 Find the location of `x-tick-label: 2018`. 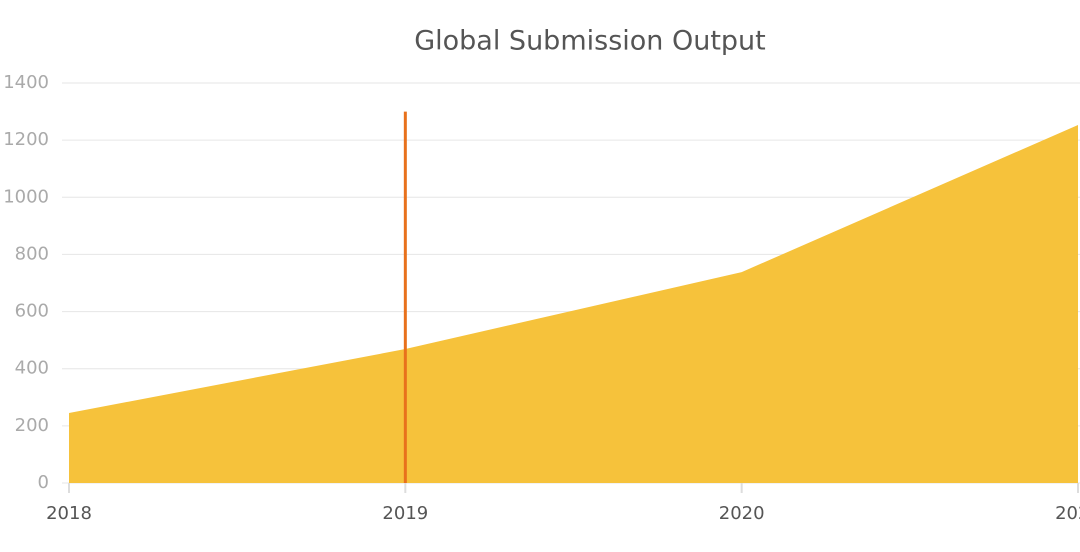

x-tick-label: 2018 is located at coordinates (69, 513).